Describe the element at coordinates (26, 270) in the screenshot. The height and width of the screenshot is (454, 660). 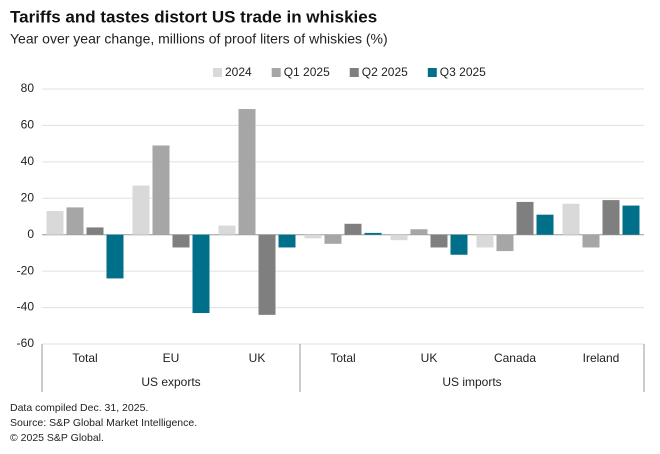
I see `y-tick-label: -20` at that location.